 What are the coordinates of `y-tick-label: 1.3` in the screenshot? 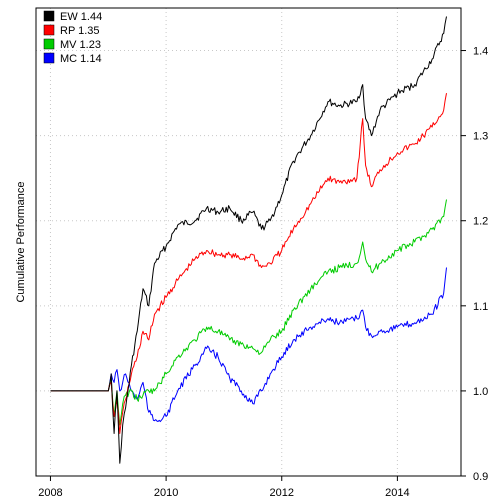 It's located at (480, 137).